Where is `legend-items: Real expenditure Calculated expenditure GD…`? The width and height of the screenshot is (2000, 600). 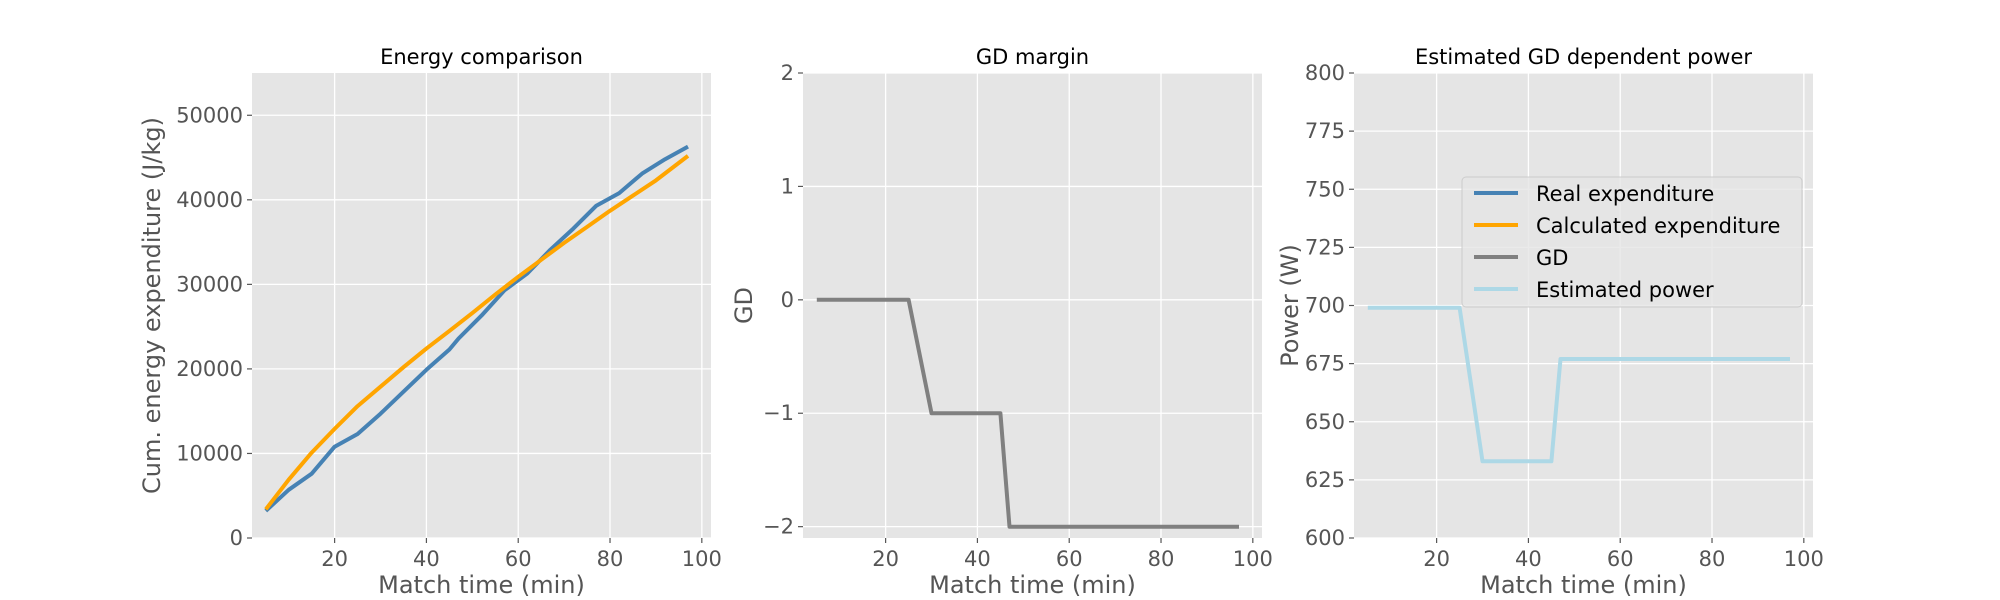 legend-items: Real expenditure Calculated expenditure GD… is located at coordinates (1627, 242).